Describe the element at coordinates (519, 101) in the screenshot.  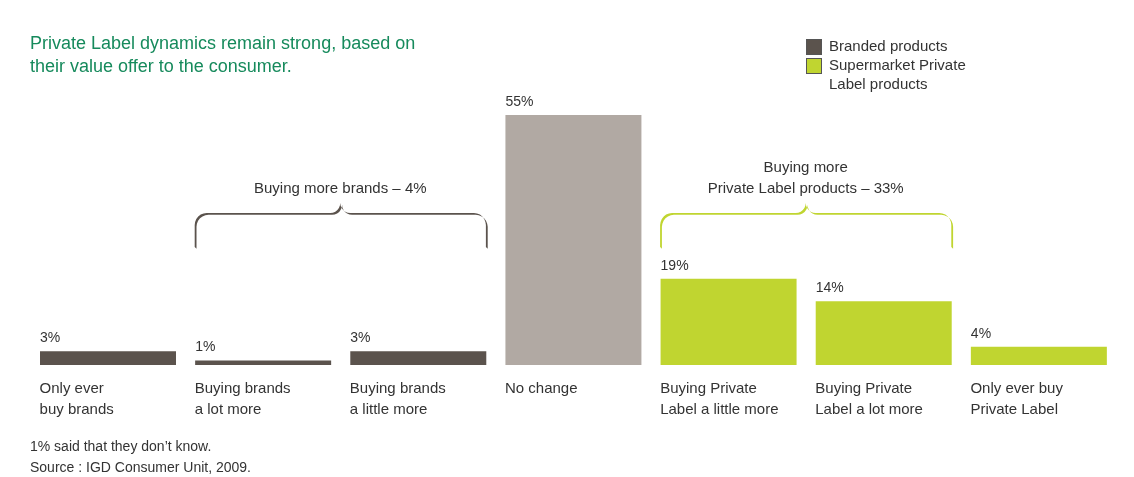
I see `data-label: 55%` at that location.